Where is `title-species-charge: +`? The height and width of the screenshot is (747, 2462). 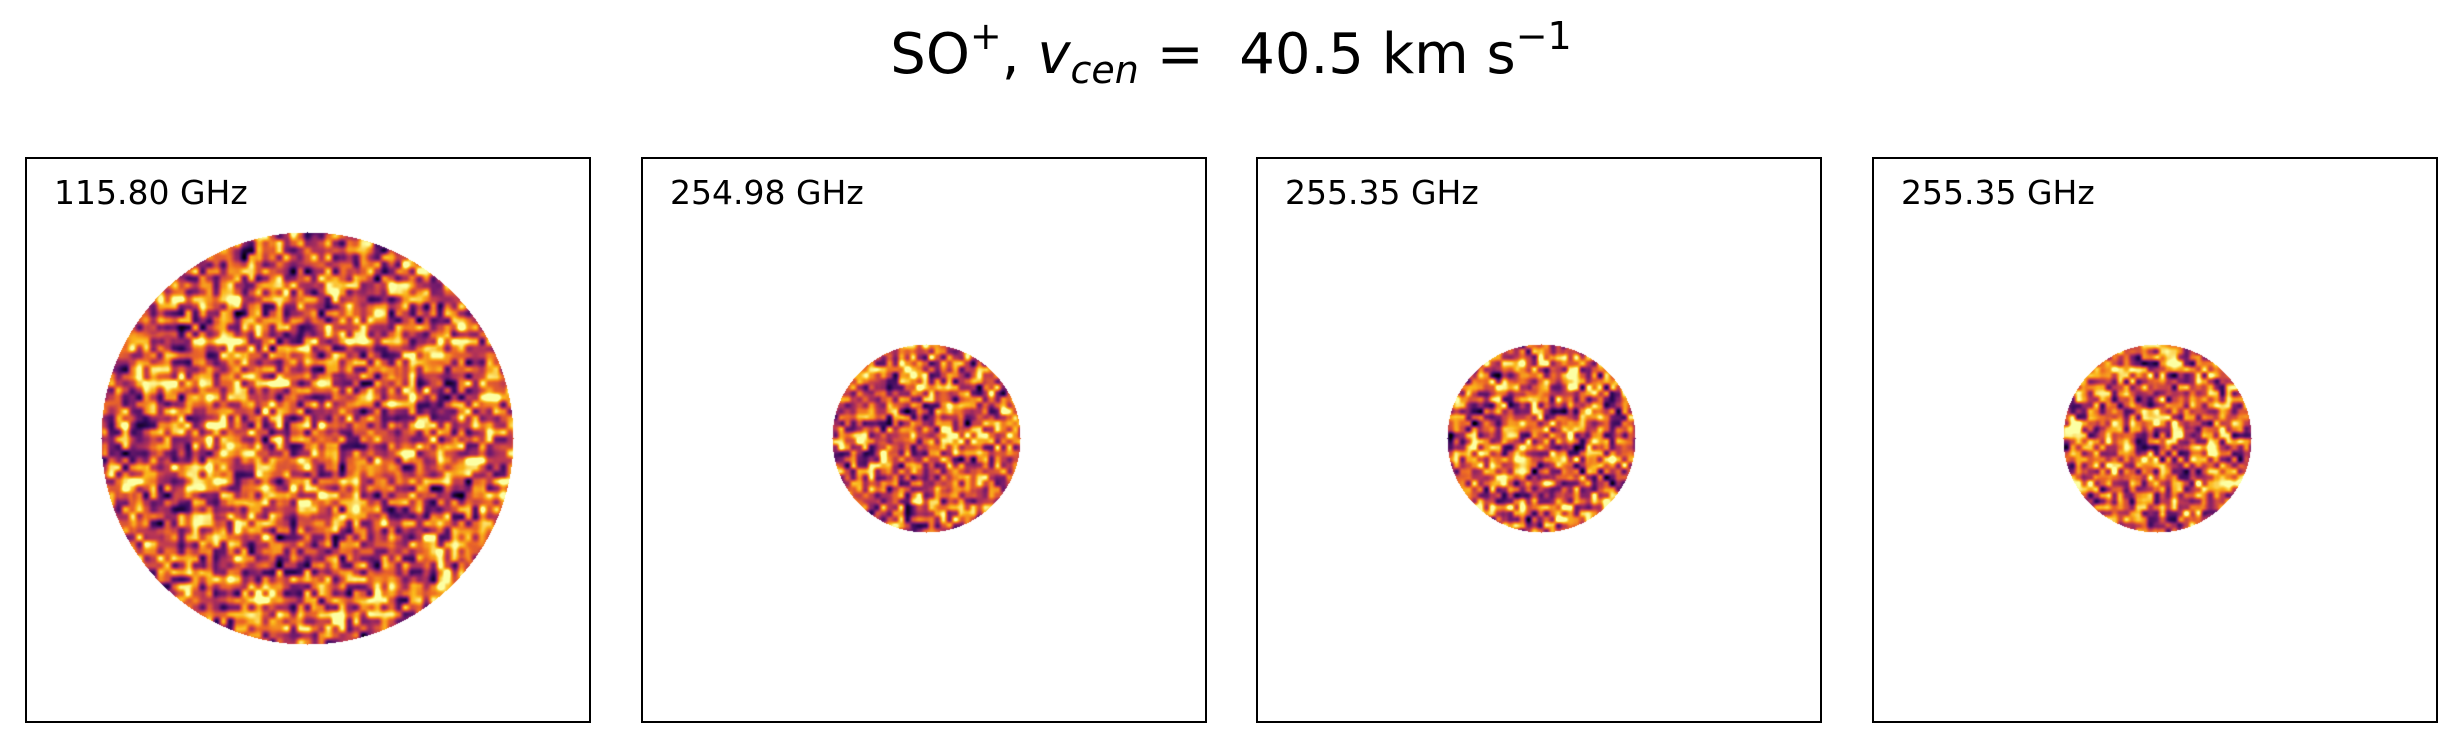 title-species-charge: + is located at coordinates (985, 36).